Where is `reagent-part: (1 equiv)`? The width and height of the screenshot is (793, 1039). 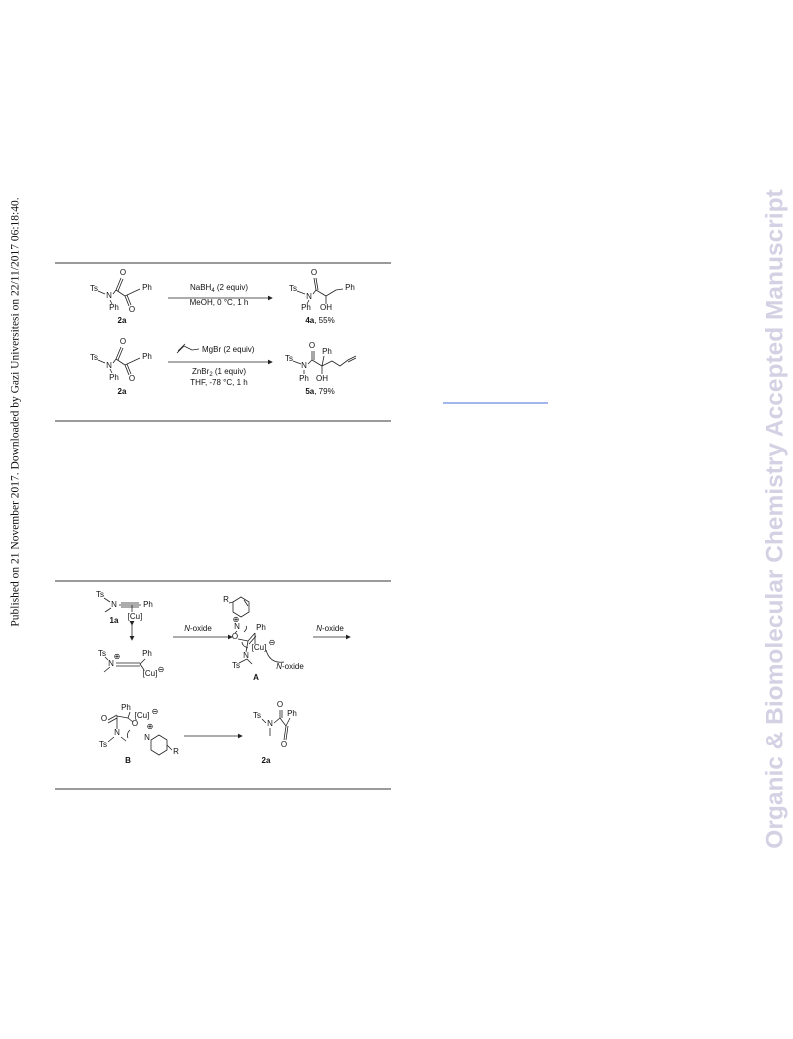 reagent-part: (1 equiv) is located at coordinates (230, 371).